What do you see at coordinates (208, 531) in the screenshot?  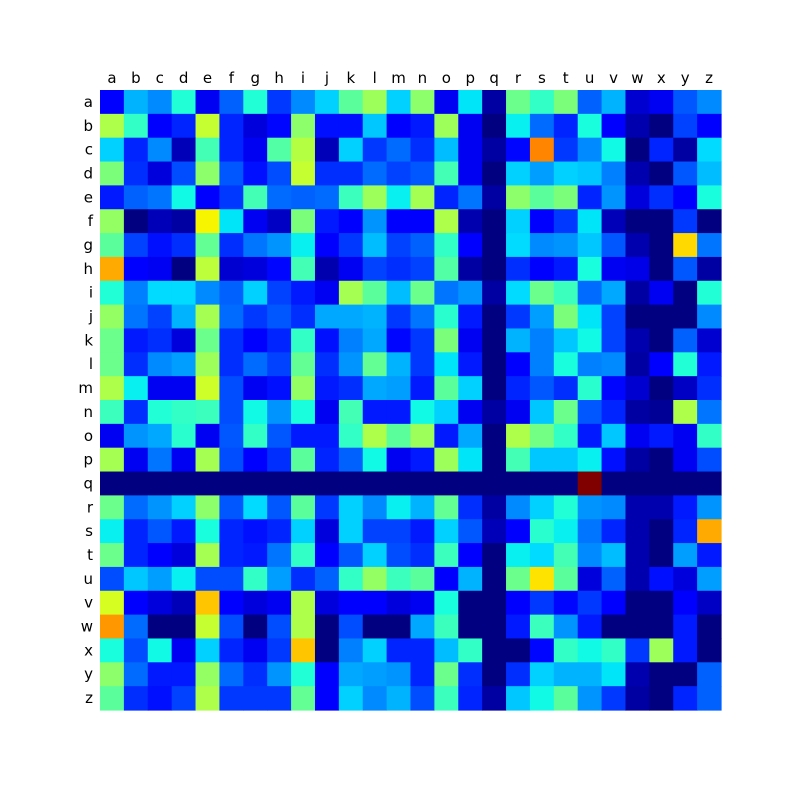 I see `heatmap-cell-s-e` at bounding box center [208, 531].